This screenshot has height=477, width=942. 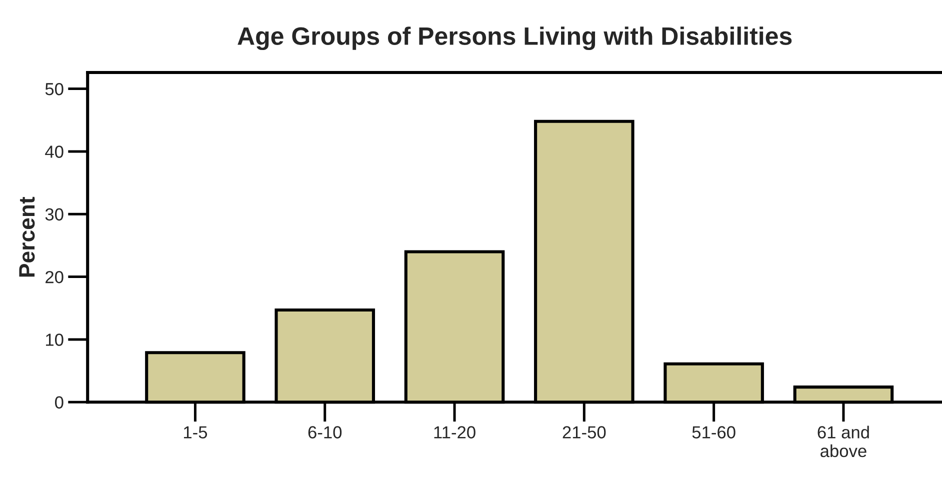 I want to click on y-tick-label: 30, so click(x=54, y=214).